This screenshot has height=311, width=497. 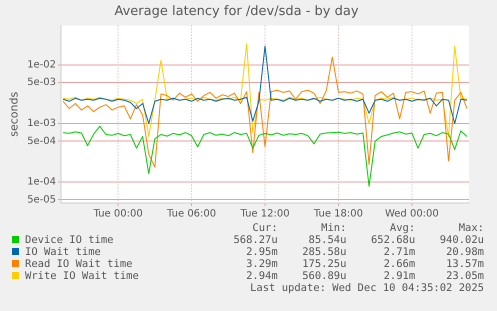 What do you see at coordinates (117, 214) in the screenshot?
I see `x-tick-label: Tue 00:00` at bounding box center [117, 214].